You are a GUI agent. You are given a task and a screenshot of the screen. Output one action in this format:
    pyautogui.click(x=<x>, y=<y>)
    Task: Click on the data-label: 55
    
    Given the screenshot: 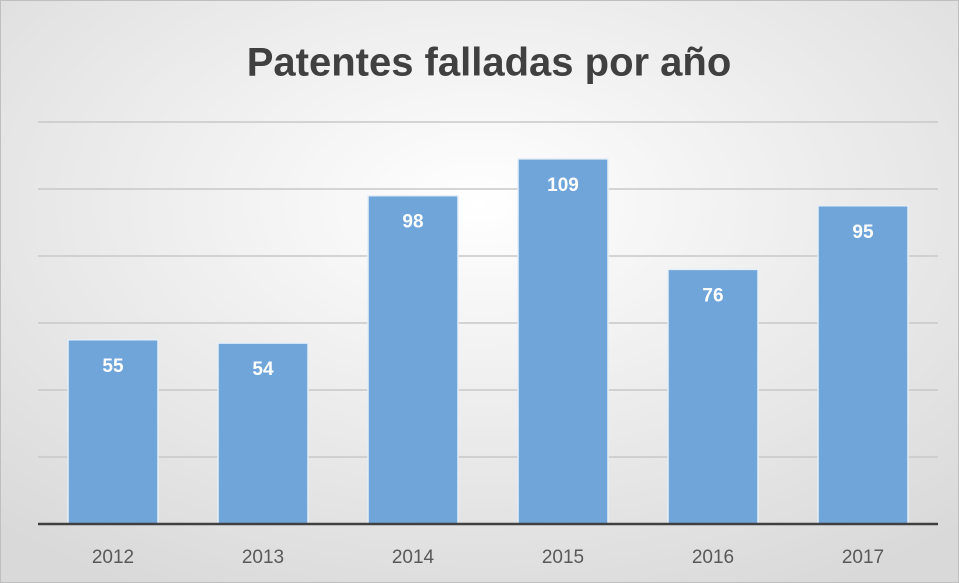 What is the action you would take?
    pyautogui.click(x=113, y=366)
    